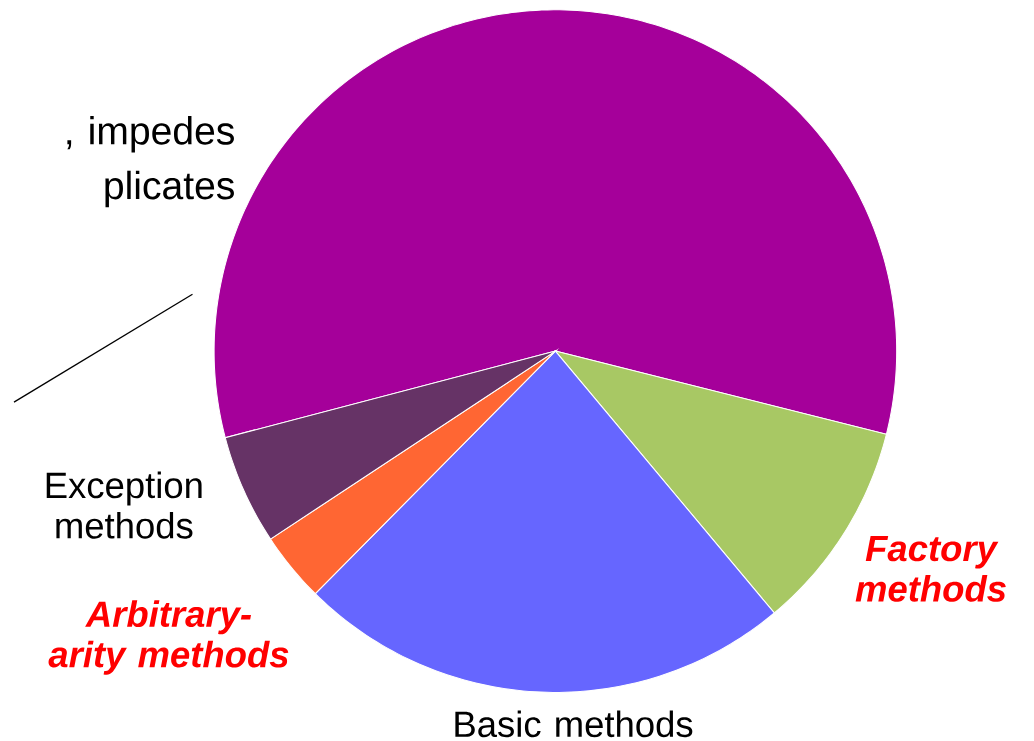 This screenshot has width=1034, height=741. What do you see at coordinates (124, 505) in the screenshot?
I see `slice-label: Exception methods` at bounding box center [124, 505].